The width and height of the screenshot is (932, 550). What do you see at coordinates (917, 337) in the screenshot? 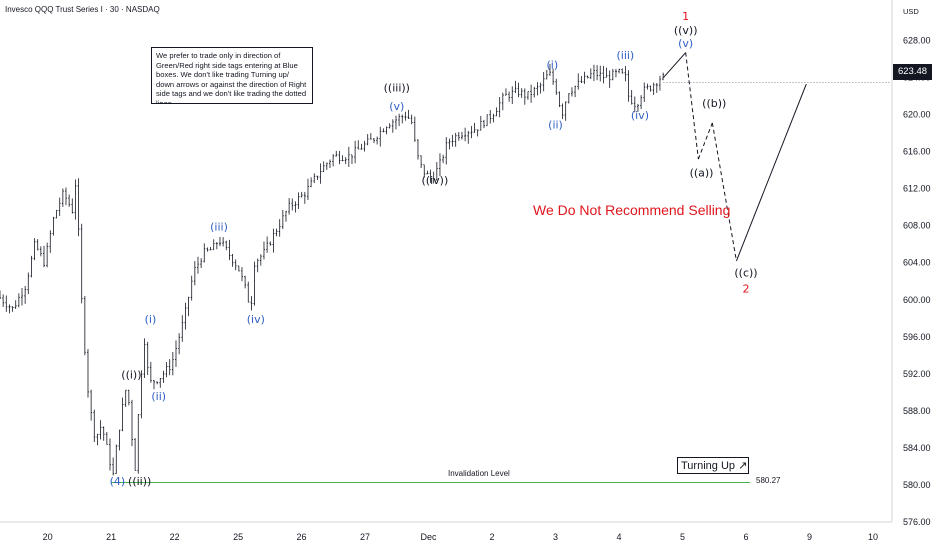
I see `y-tick-label: 596.00` at bounding box center [917, 337].